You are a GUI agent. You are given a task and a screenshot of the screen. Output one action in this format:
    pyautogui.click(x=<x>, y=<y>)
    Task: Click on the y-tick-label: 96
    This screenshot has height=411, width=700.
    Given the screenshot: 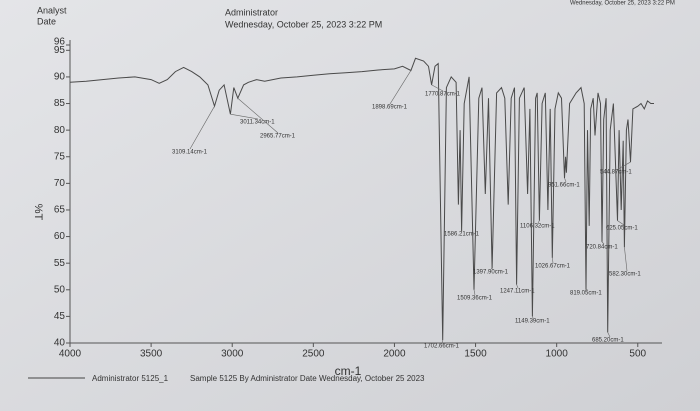 What is the action you would take?
    pyautogui.click(x=60, y=42)
    